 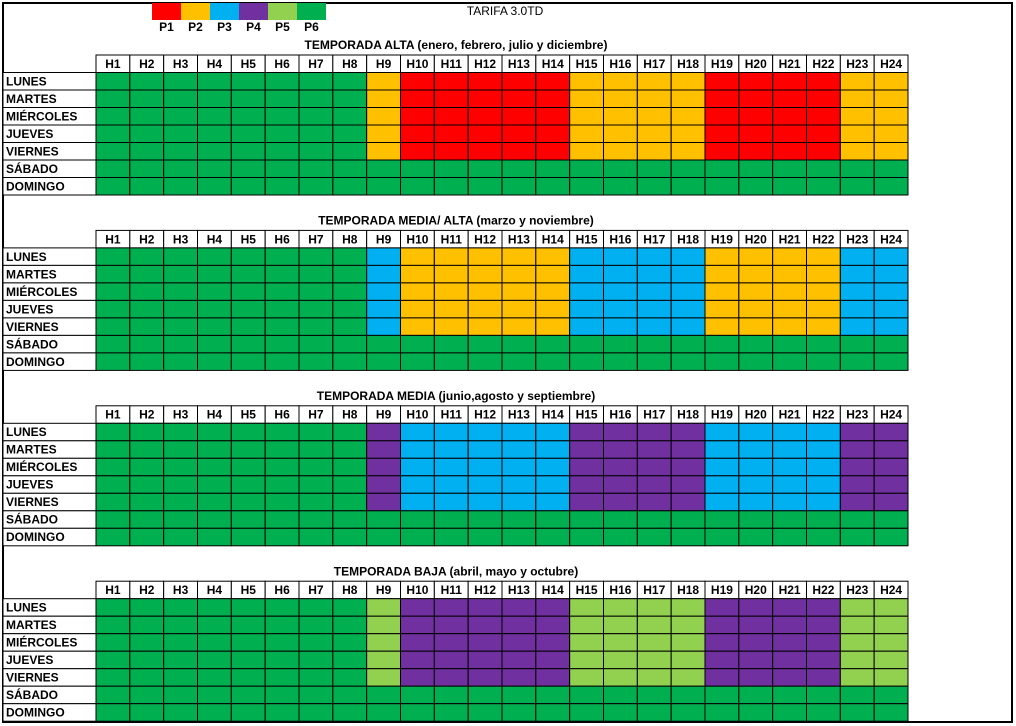 I want to click on hour-header: H17, so click(x=654, y=64).